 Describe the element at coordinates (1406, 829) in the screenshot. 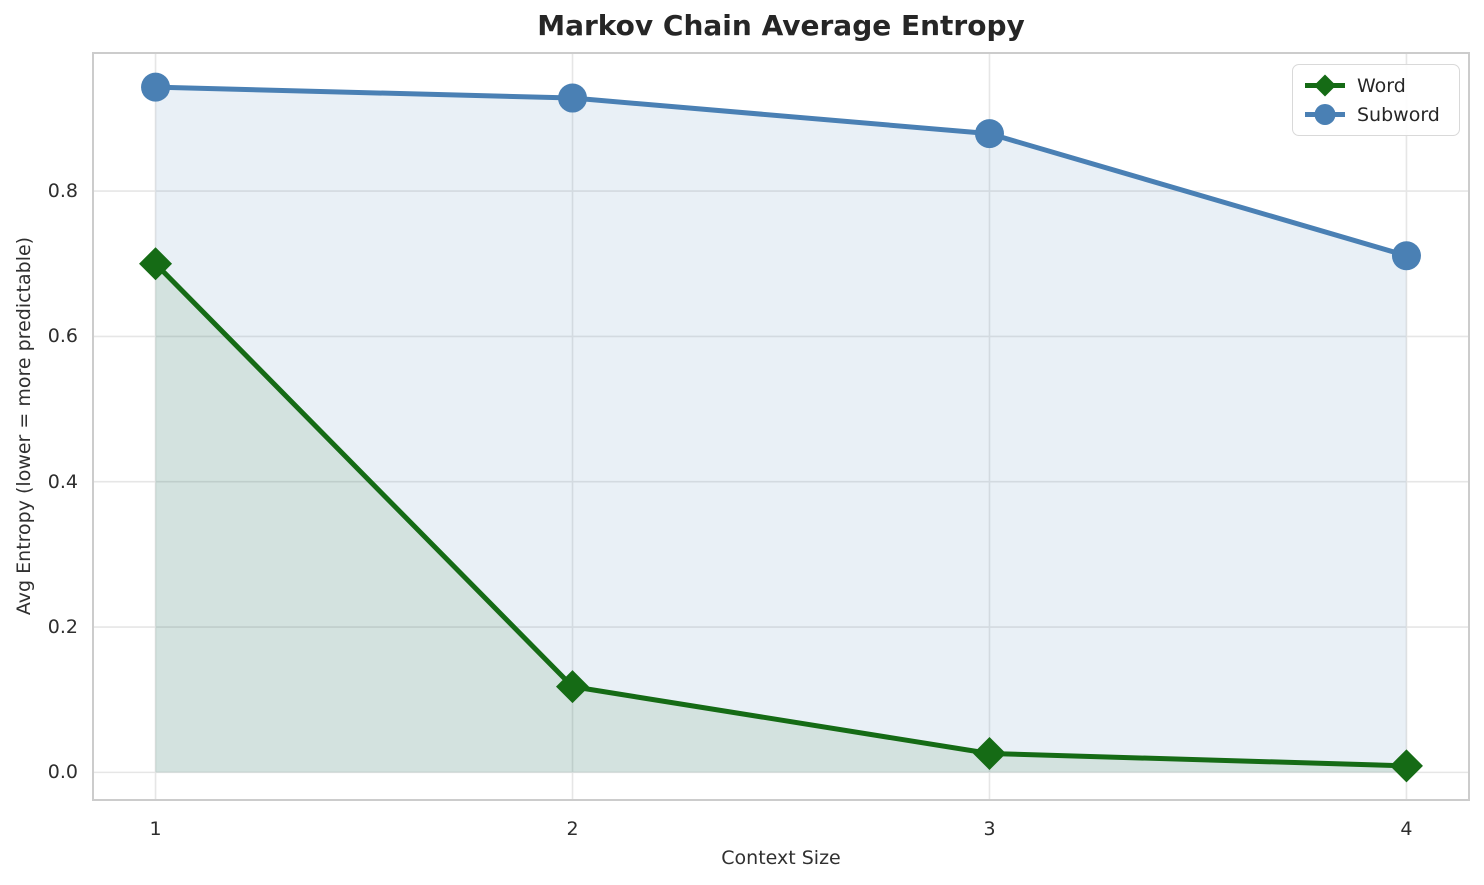

I see `x-tick-label: 4` at that location.